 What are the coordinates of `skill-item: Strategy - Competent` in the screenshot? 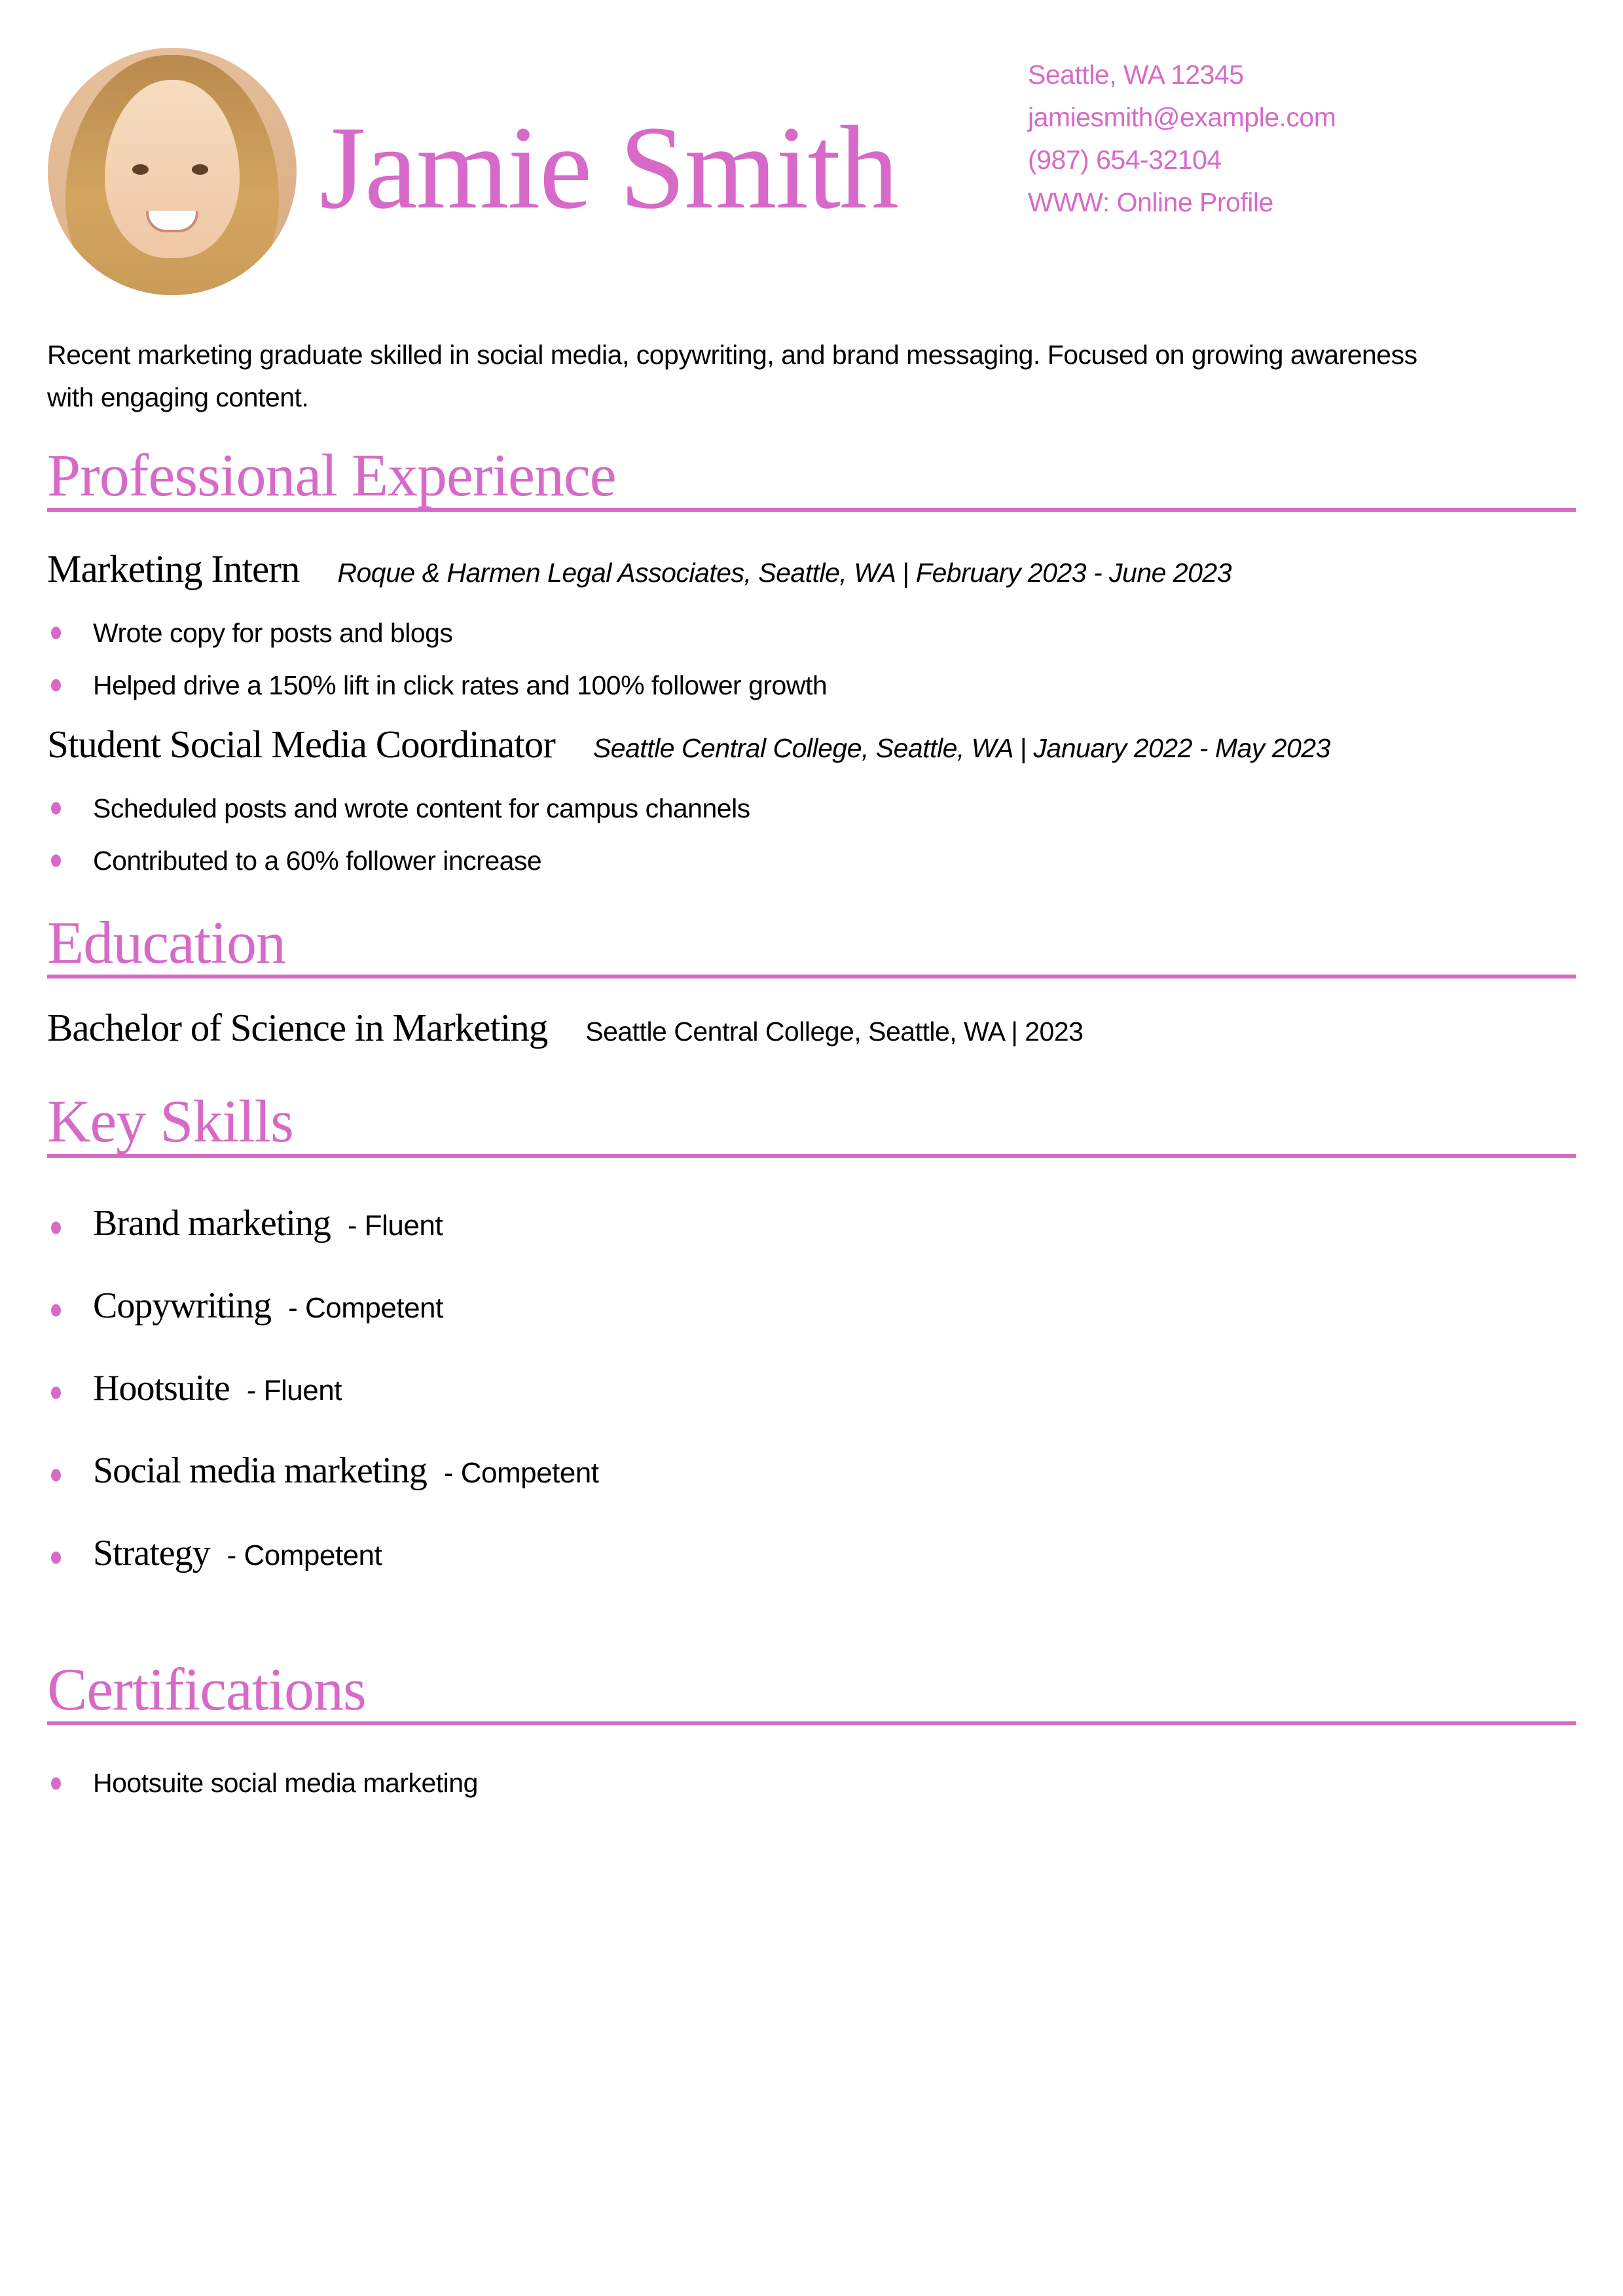 It's located at (813, 1558).